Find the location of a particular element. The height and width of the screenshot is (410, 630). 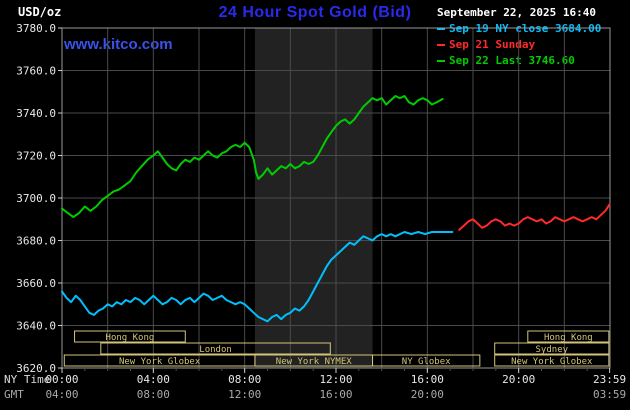

legend-item: Sep 22 Last 3746.60 is located at coordinates (532, 60).